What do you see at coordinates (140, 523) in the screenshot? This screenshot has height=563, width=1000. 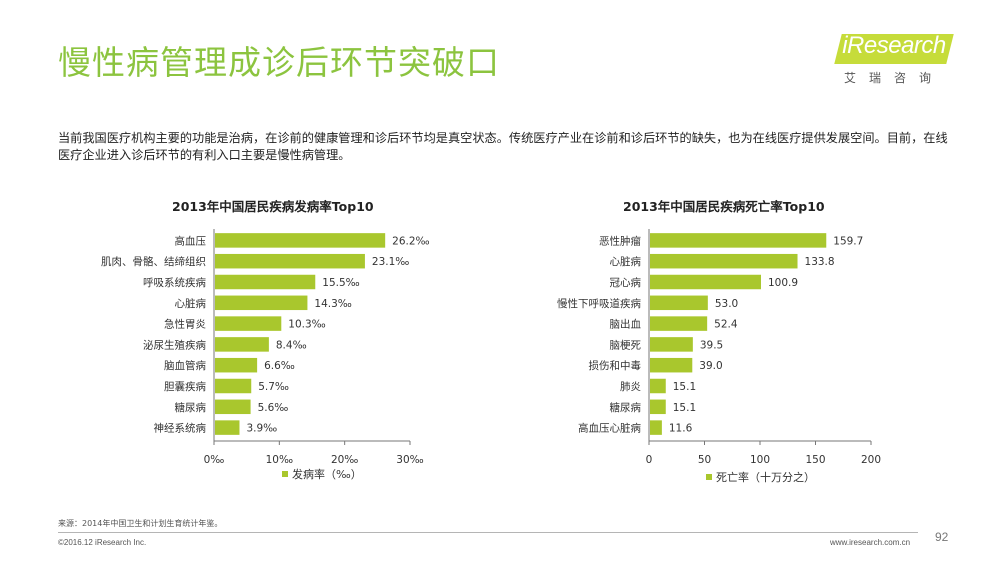 I see `source-note: 来源：2014年中国卫生和计划生育统计年鉴。` at bounding box center [140, 523].